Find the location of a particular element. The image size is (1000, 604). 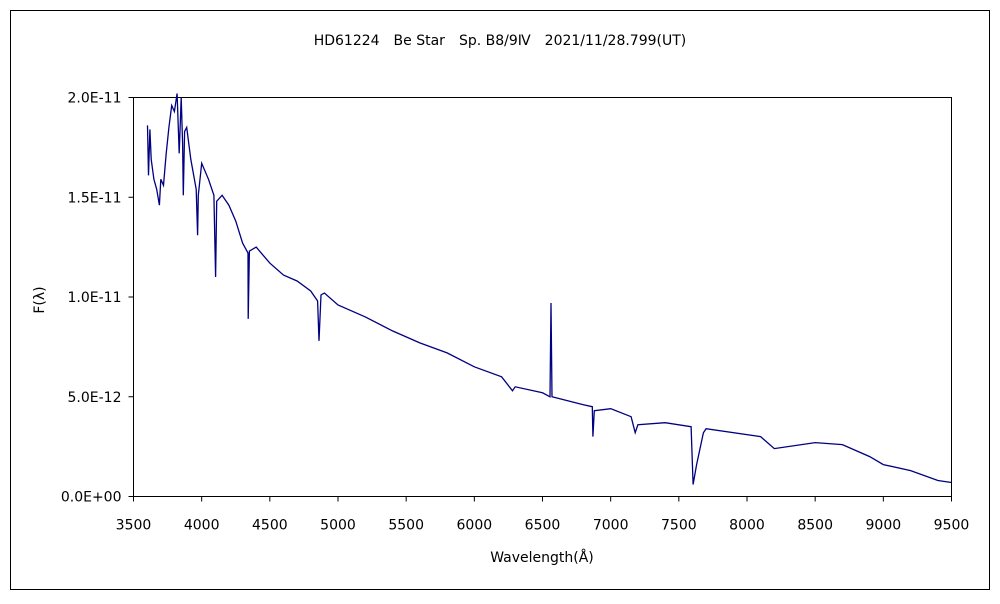

y-tick-label: 5.0E-12 is located at coordinates (95, 398).